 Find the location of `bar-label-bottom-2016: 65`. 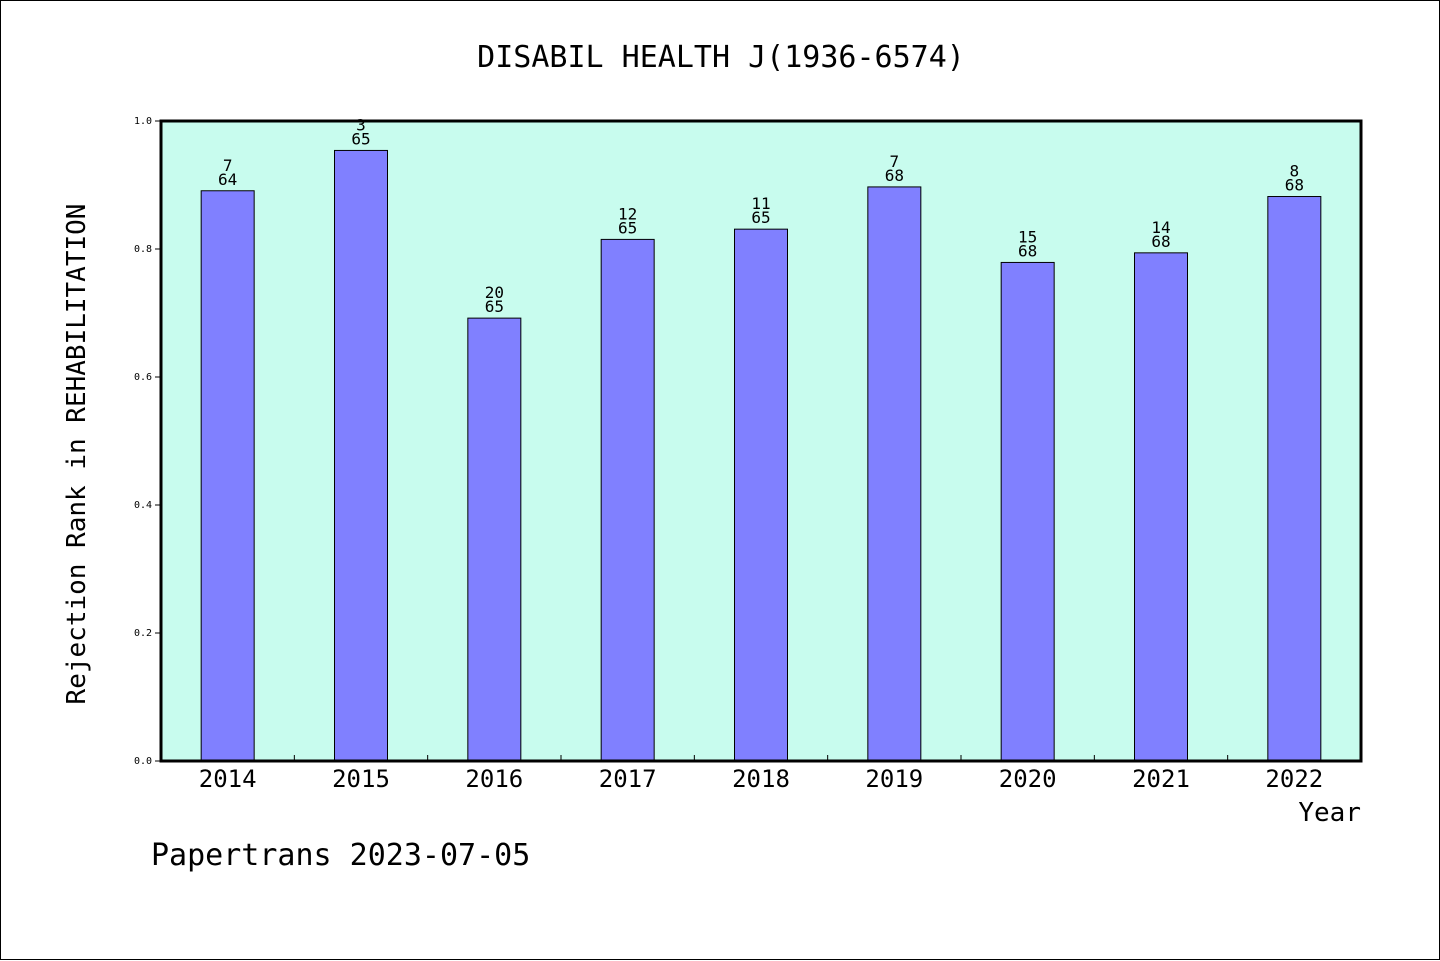

bar-label-bottom-2016: 65 is located at coordinates (494, 306).